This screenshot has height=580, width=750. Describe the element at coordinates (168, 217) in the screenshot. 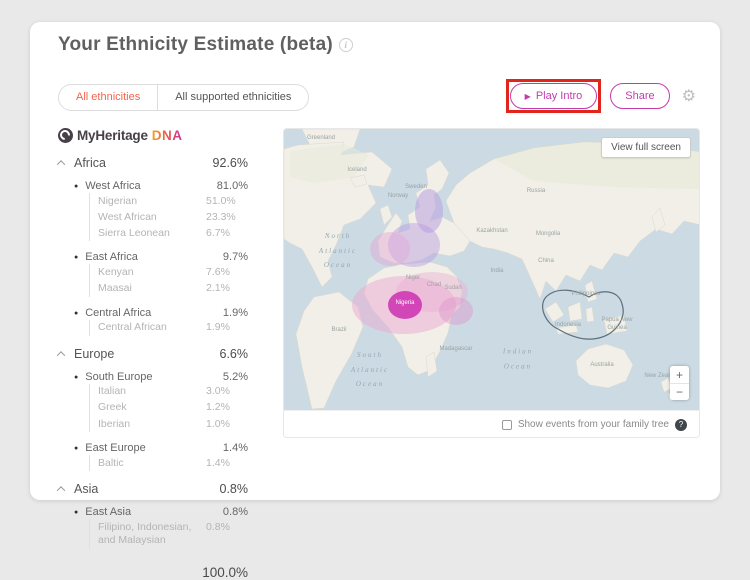

I see `ethnicity-row-leaf: West African 23.3%` at that location.